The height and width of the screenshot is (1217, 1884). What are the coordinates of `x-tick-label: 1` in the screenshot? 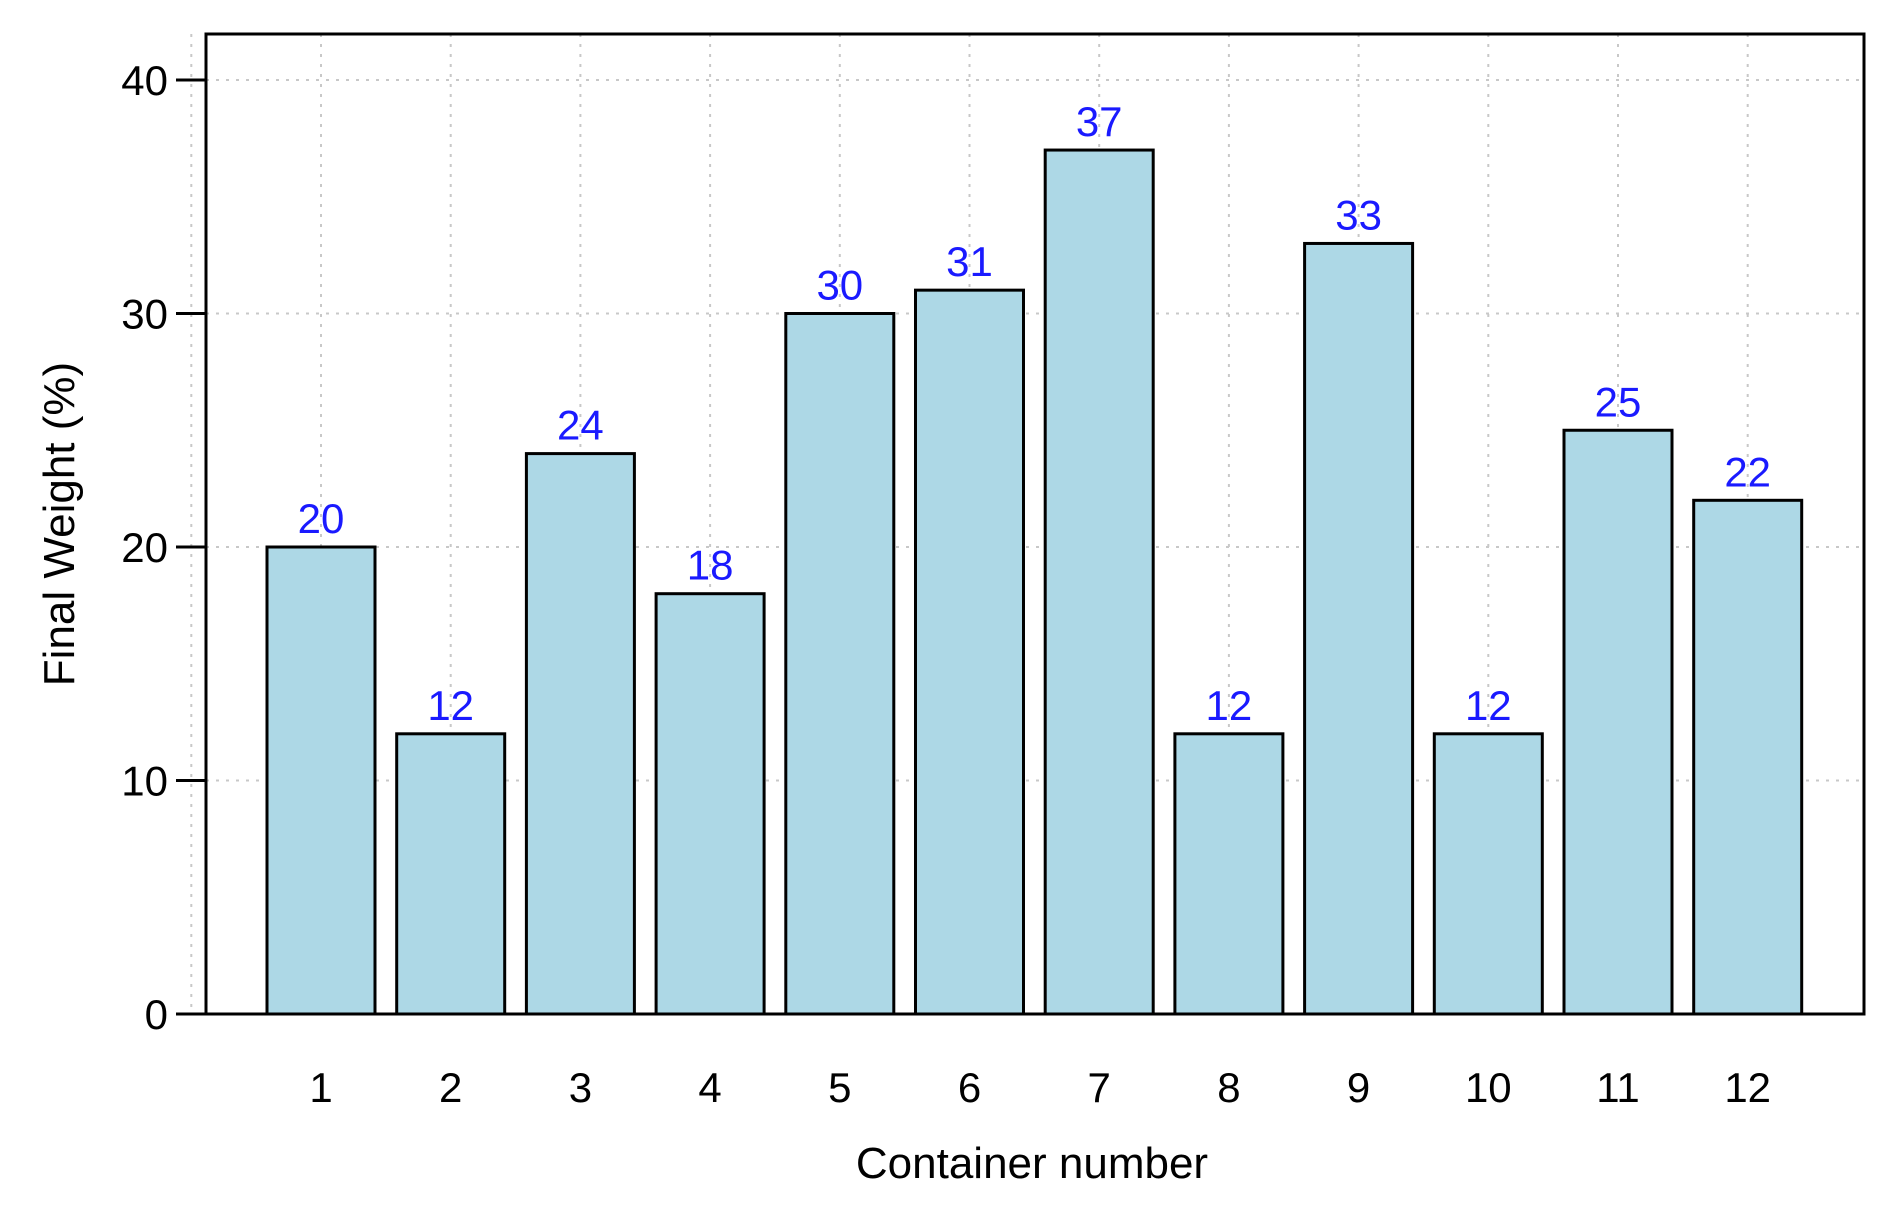 It's located at (320, 1087).